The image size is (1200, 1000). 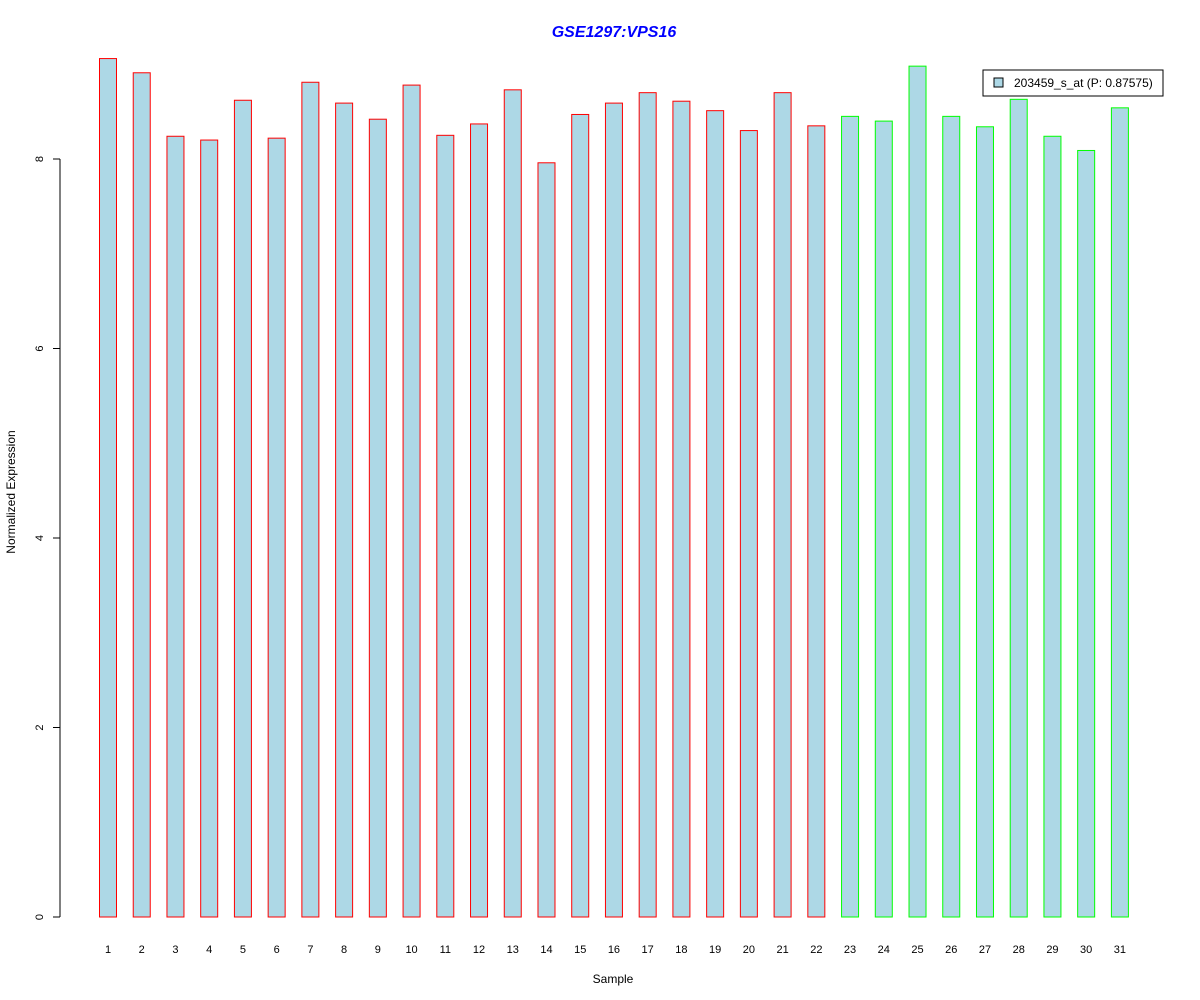 I want to click on x-tick-label: 26, so click(x=951, y=950).